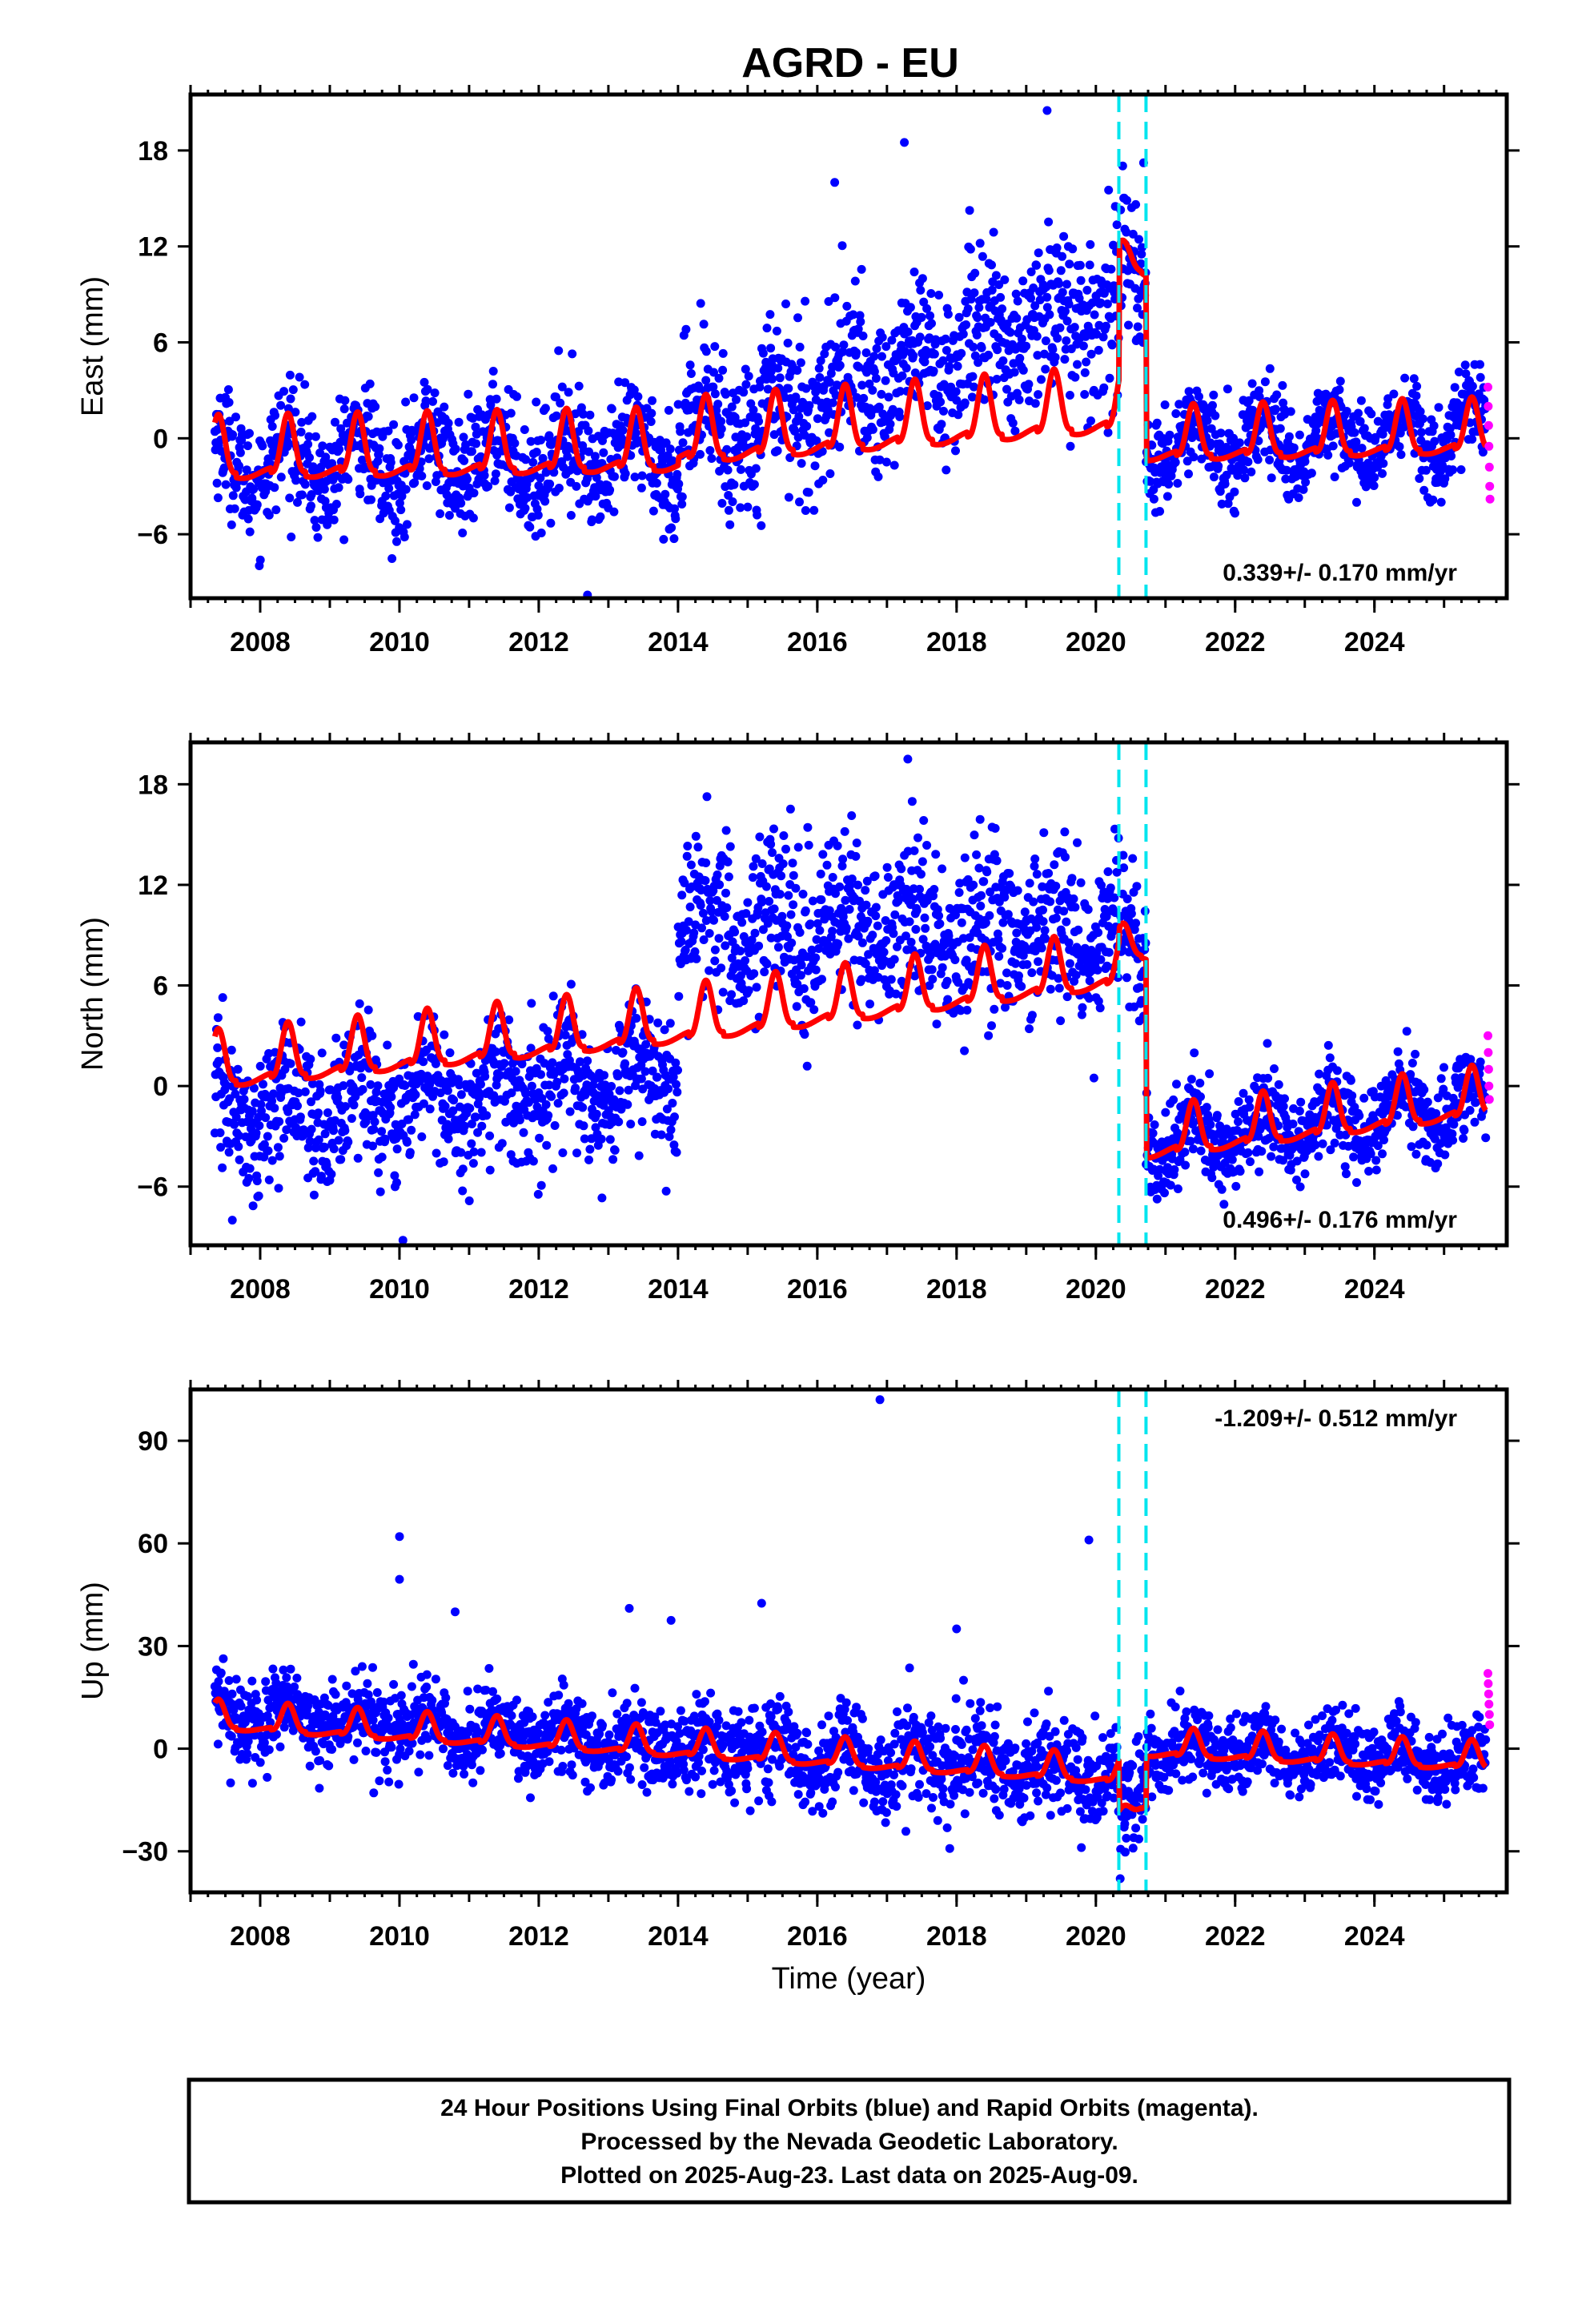 The height and width of the screenshot is (2324, 1582). Describe the element at coordinates (835, 182) in the screenshot. I see `outlier-point` at that location.